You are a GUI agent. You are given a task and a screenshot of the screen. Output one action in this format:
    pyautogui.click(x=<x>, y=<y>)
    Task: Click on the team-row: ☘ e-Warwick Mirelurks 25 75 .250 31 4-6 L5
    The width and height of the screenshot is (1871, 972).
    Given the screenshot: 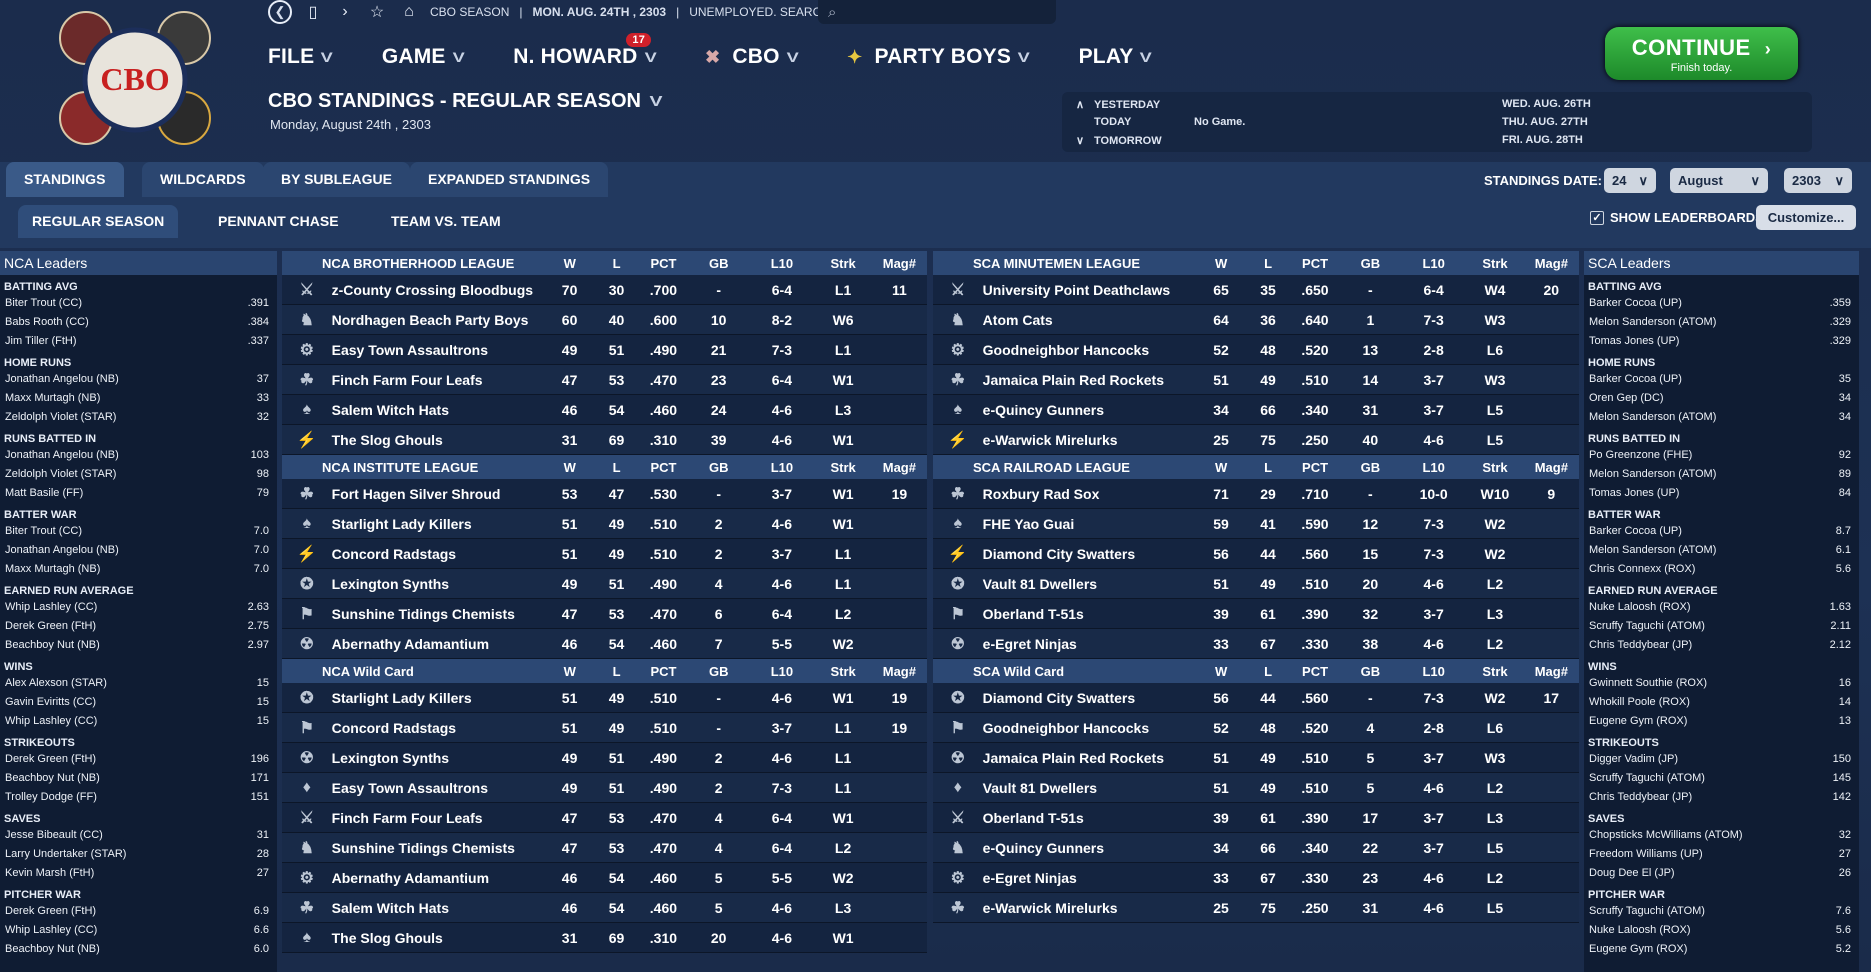 What is the action you would take?
    pyautogui.click(x=1256, y=908)
    